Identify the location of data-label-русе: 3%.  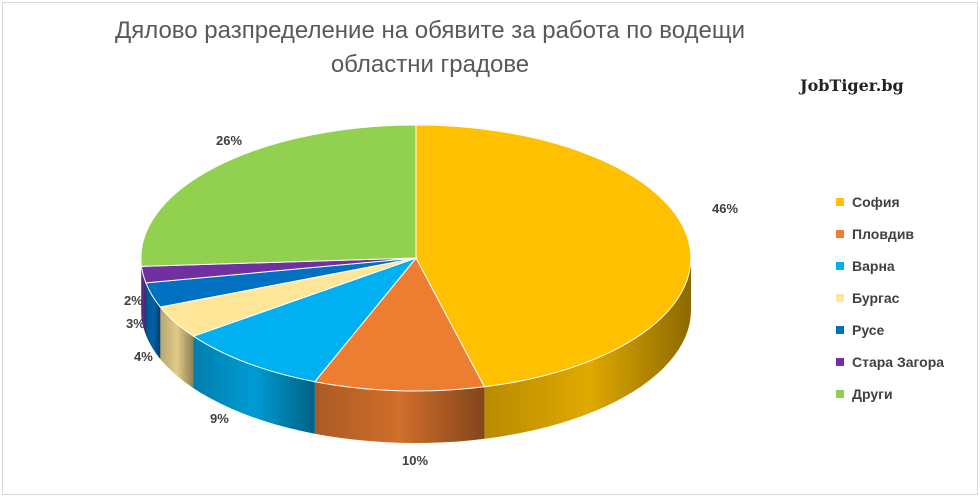
(135, 323).